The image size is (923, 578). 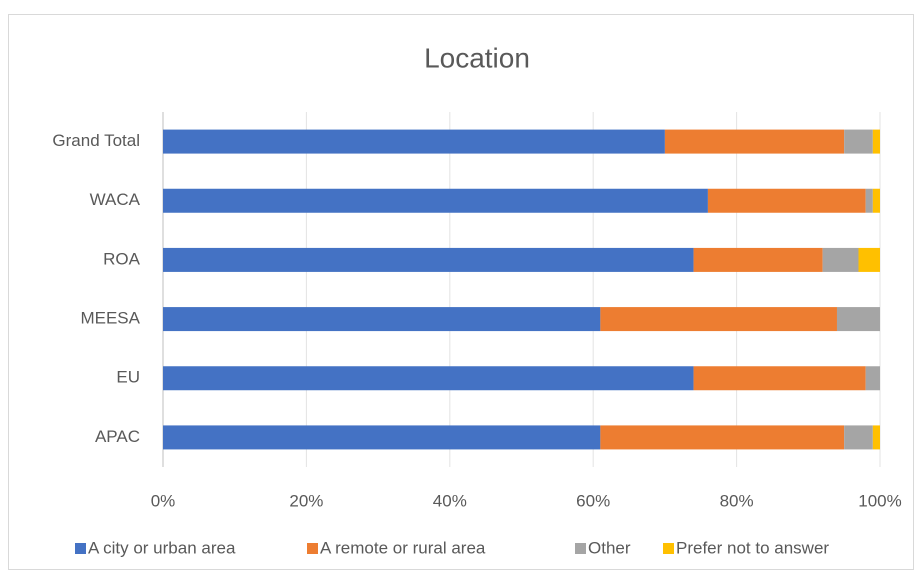 What do you see at coordinates (477, 57) in the screenshot?
I see `chart-title: Location` at bounding box center [477, 57].